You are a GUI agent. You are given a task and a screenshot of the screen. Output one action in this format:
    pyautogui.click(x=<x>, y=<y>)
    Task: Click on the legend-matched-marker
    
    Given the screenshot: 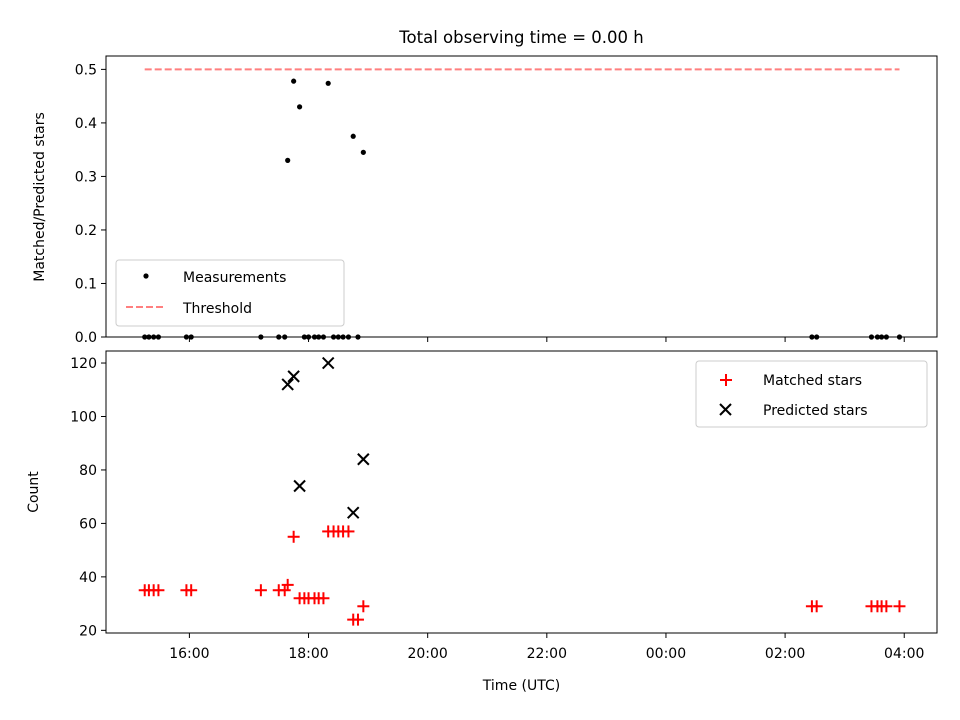 What is the action you would take?
    pyautogui.click(x=726, y=380)
    